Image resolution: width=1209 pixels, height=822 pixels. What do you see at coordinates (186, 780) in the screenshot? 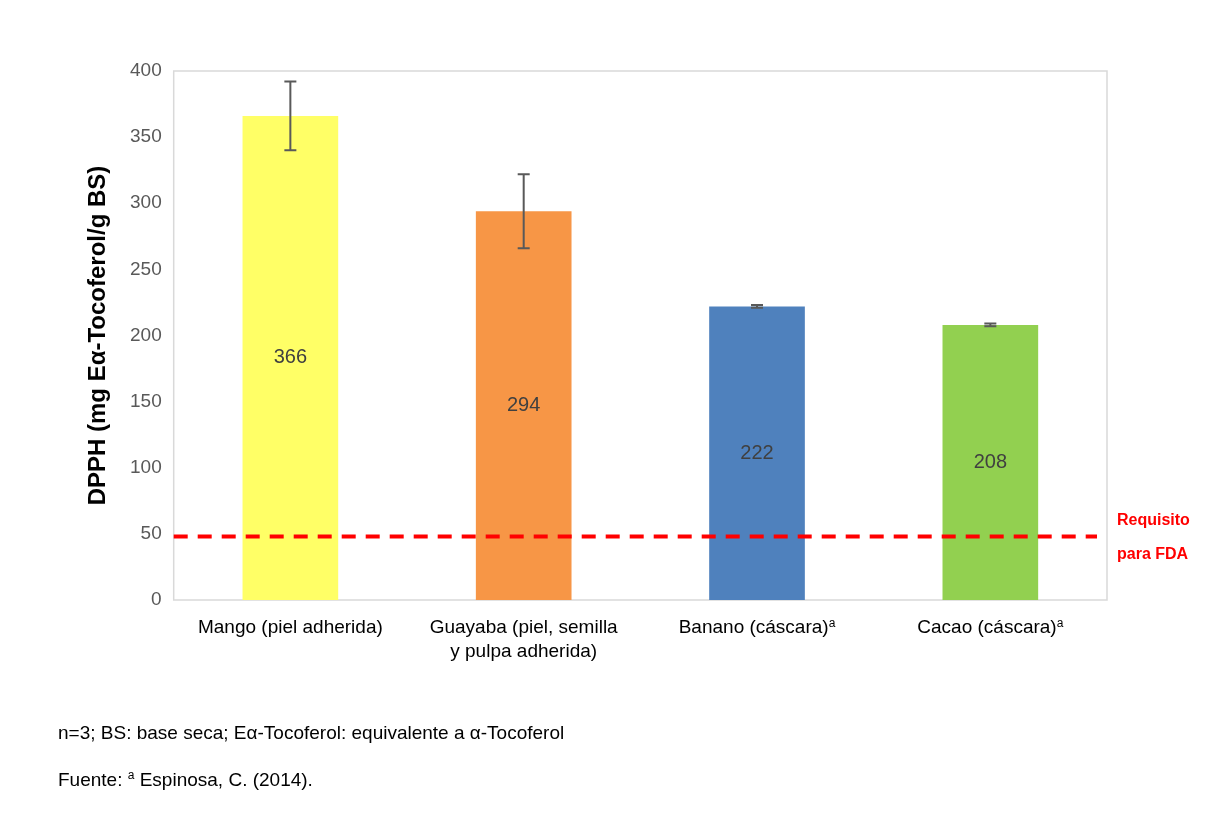
I see `source-note: Fuente: $^{a}$ Espinosa, C. (2014).` at bounding box center [186, 780].